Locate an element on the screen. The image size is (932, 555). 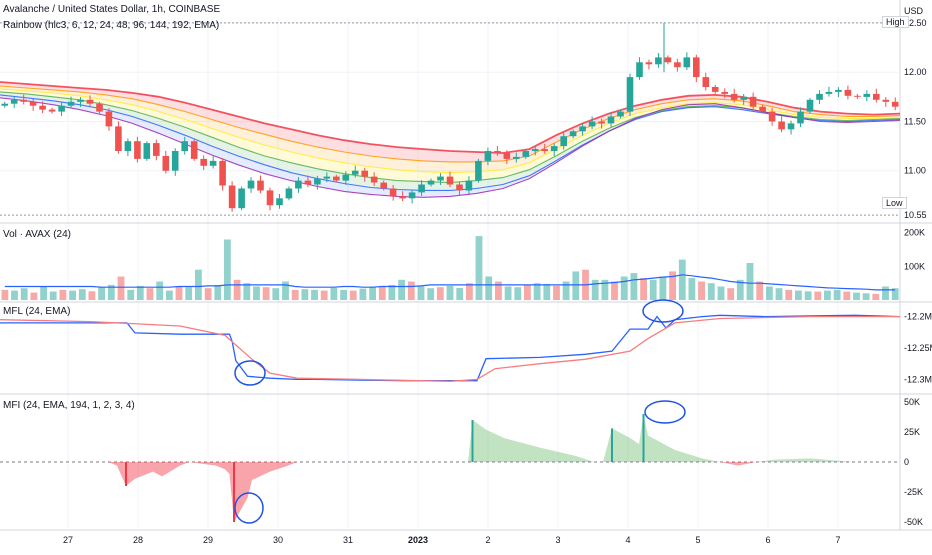
volume-y-tick: 200K is located at coordinates (914, 233).